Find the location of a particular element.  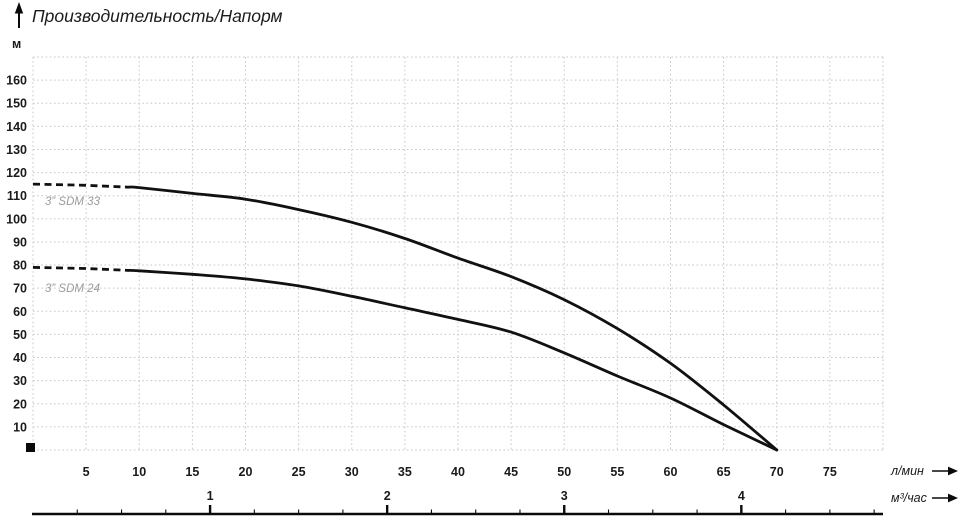

x-tick-label: 65 is located at coordinates (724, 472).